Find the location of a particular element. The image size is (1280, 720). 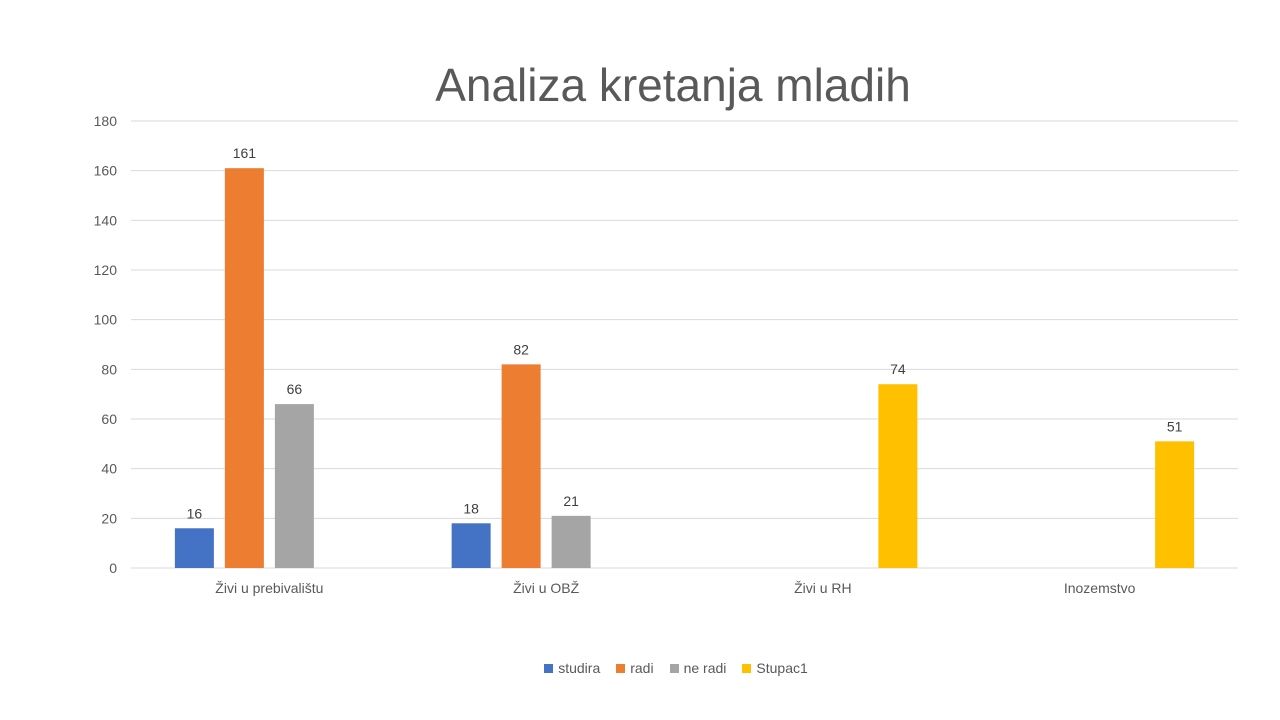

data-label: 16 is located at coordinates (195, 513).